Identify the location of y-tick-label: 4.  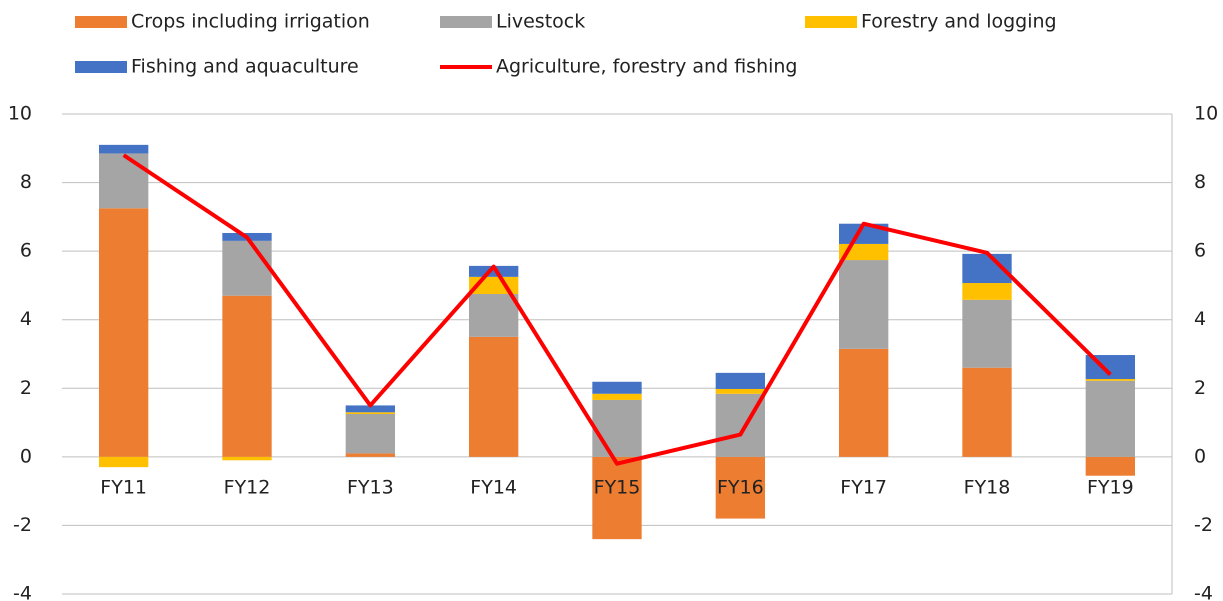
(26, 319).